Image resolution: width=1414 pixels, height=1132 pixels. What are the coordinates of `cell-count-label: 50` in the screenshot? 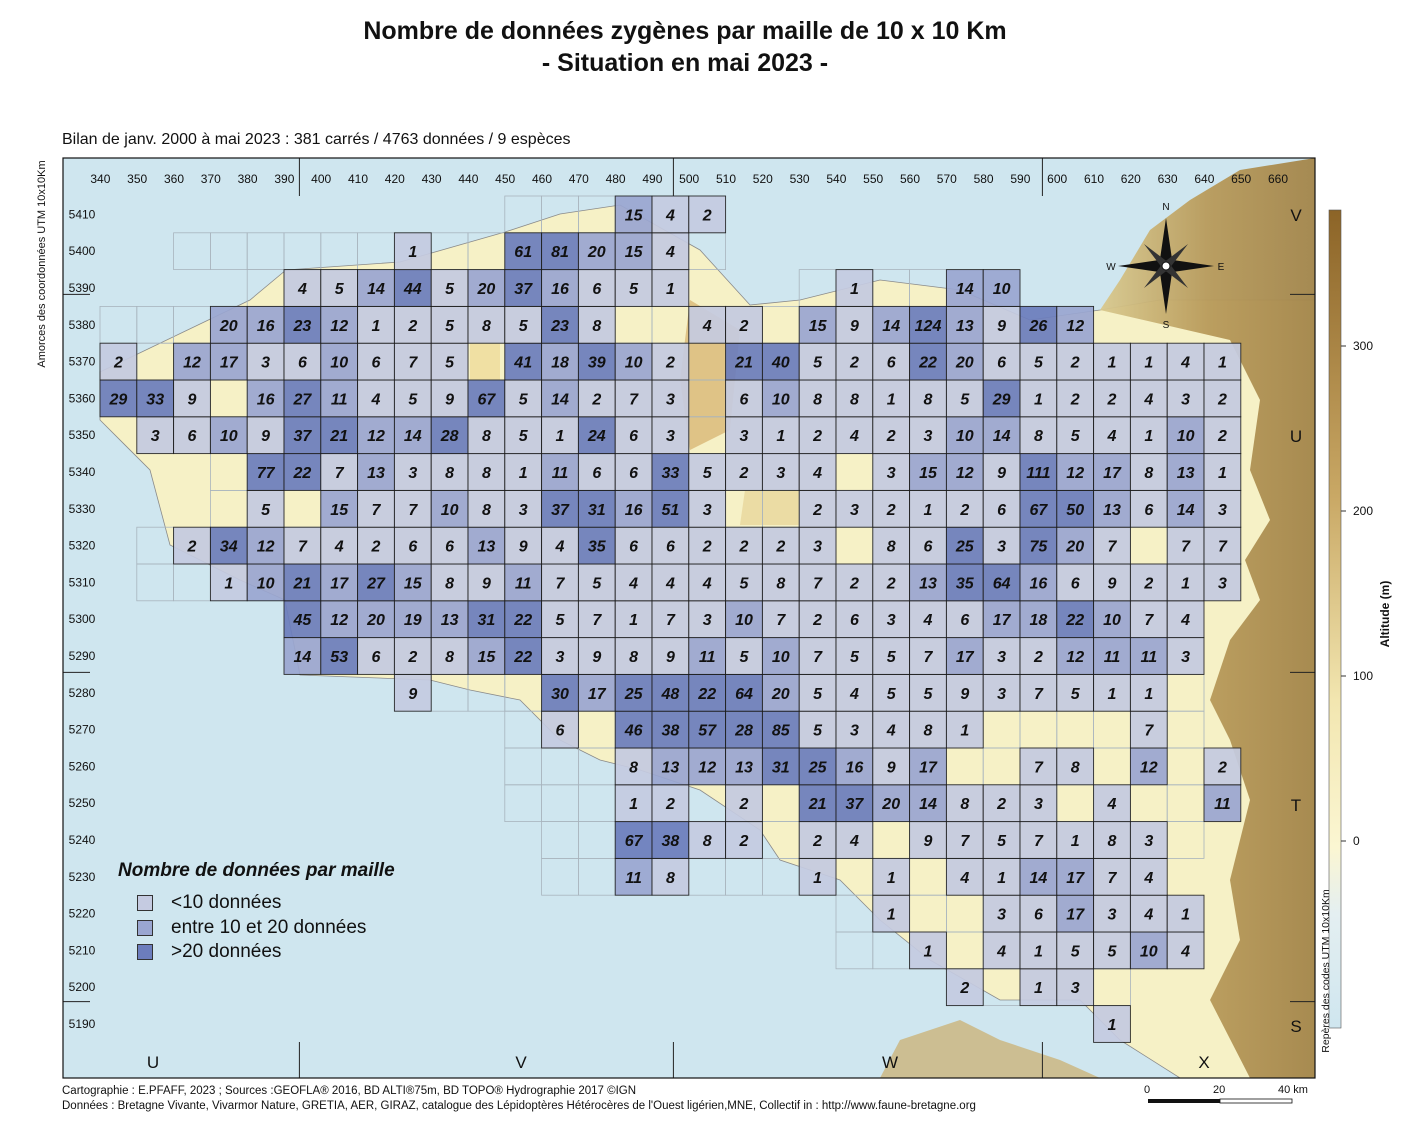 It's located at (1075, 510).